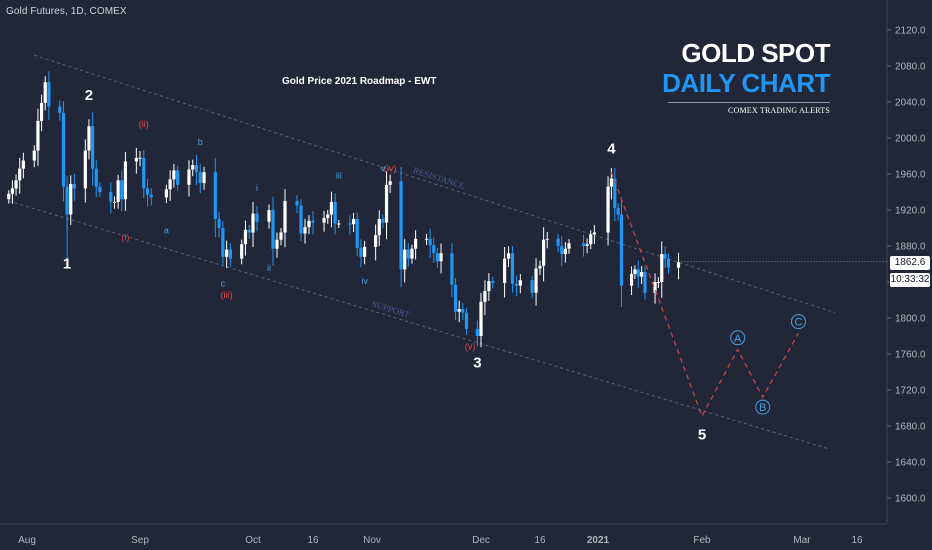 This screenshot has width=932, height=550. What do you see at coordinates (144, 124) in the screenshot?
I see `wave-label-ii: (ii)` at bounding box center [144, 124].